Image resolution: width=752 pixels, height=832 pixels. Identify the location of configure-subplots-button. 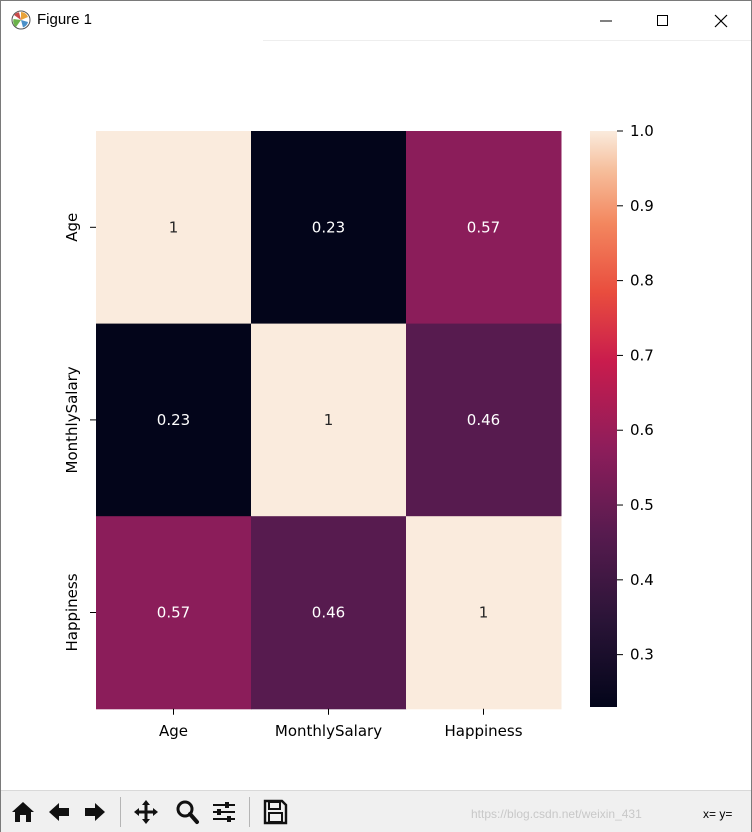
(224, 812).